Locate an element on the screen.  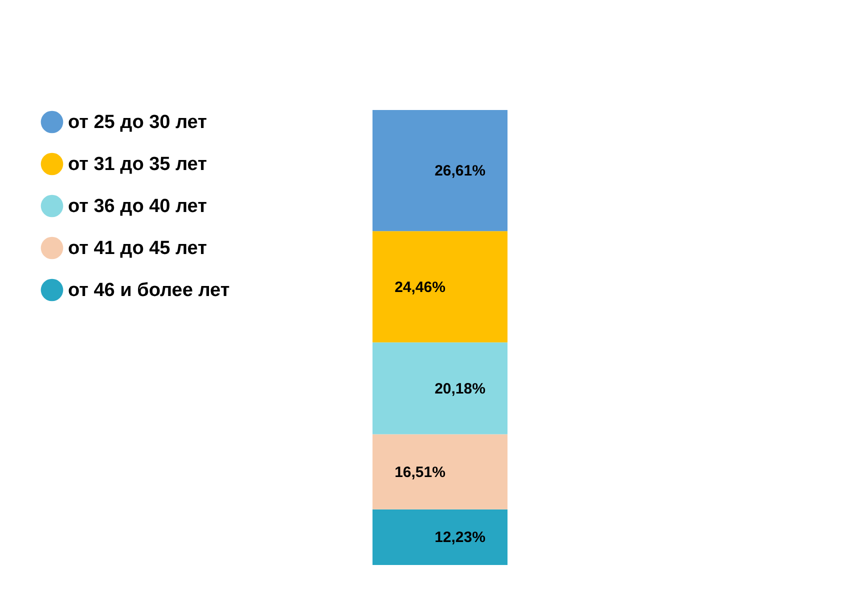
legend-label: от 25 до 30 лет is located at coordinates (137, 122).